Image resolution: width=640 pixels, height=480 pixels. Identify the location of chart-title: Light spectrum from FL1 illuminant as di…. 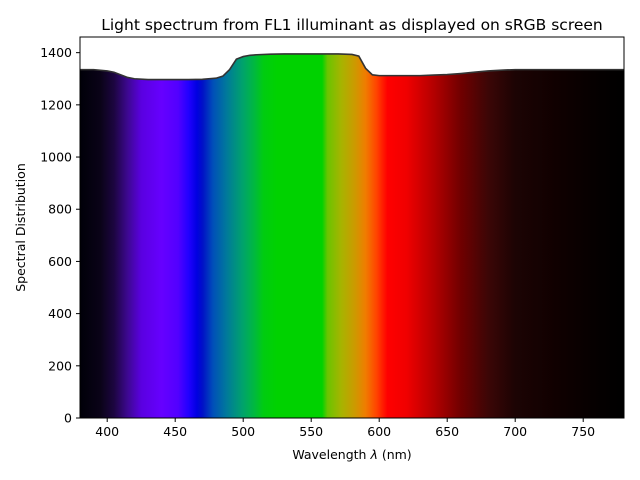
(352, 25).